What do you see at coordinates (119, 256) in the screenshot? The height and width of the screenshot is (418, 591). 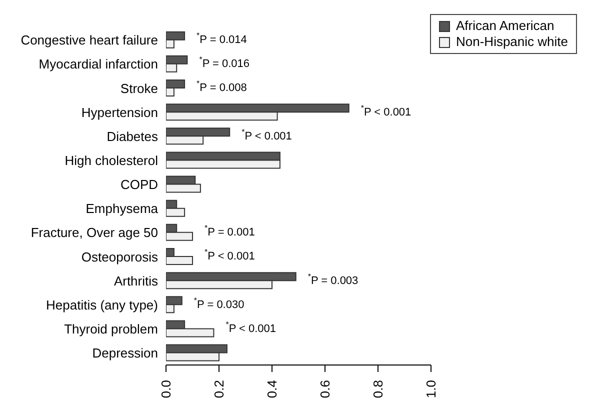 I see `y-tick-label: Osteoporosis` at bounding box center [119, 256].